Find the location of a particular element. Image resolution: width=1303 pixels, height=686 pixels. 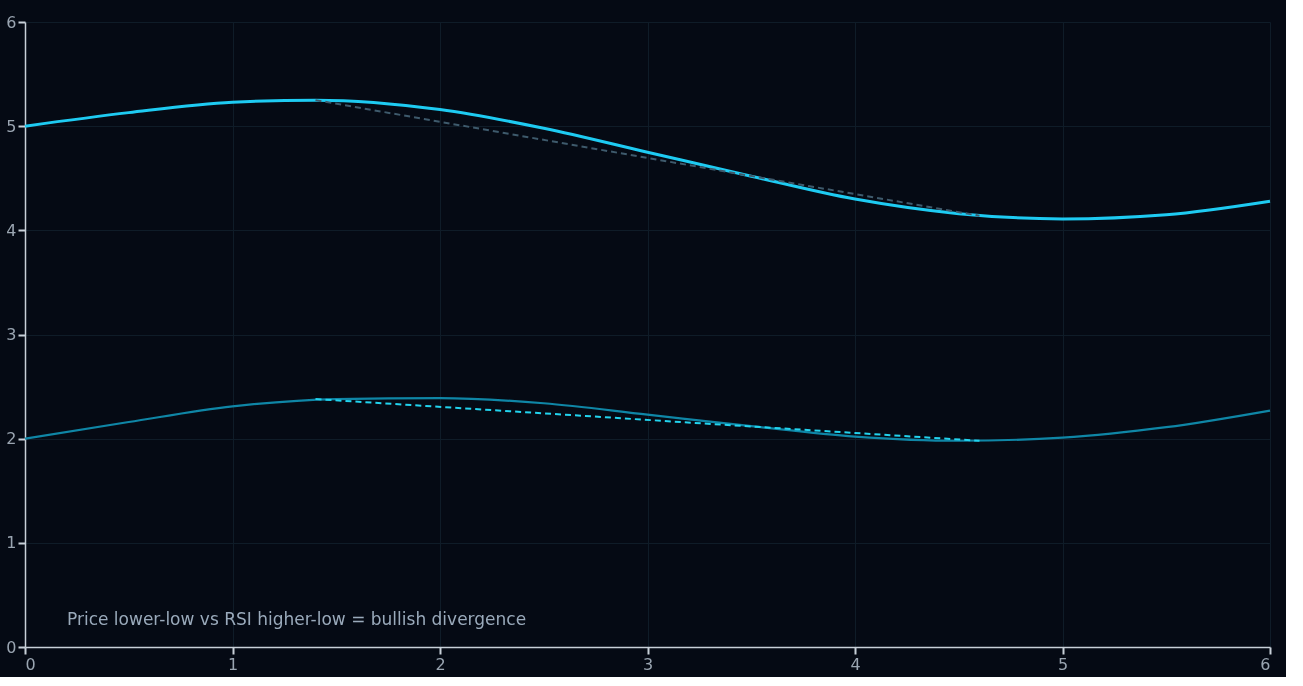

y-tick-label: 1 is located at coordinates (11, 543).